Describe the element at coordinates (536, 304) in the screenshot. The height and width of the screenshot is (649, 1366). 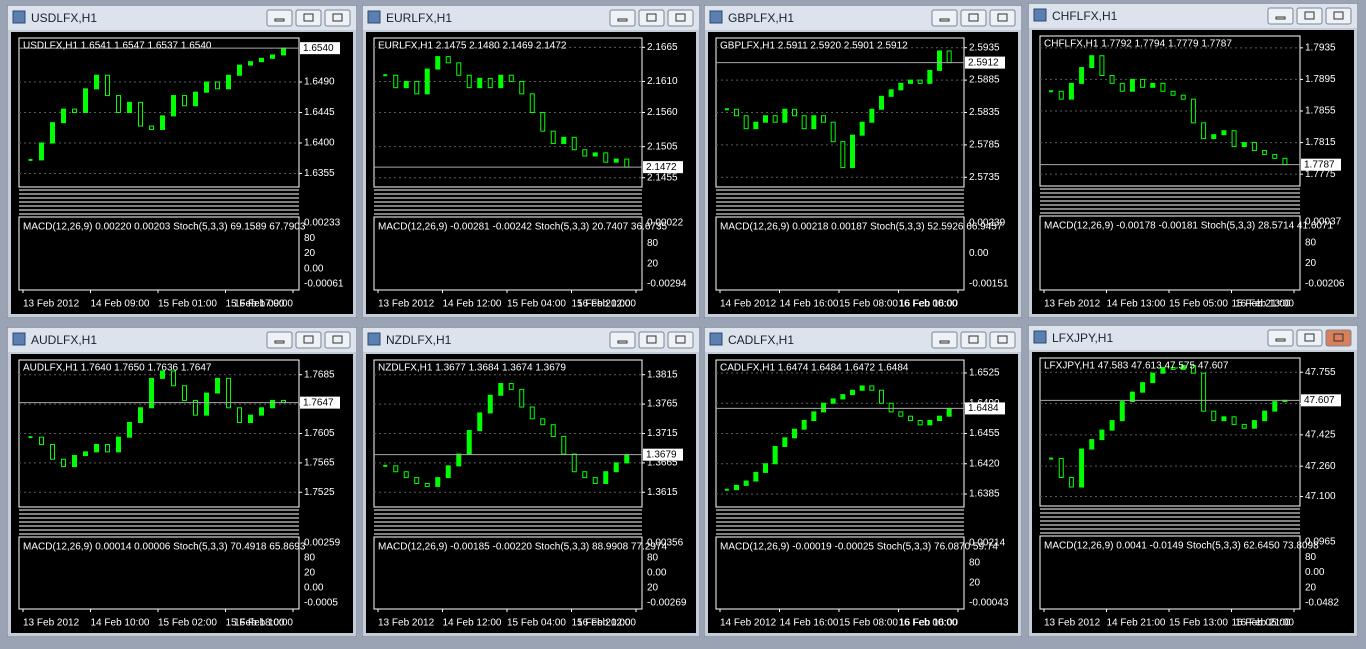
I see `time-label: 15 Feb 04:00` at that location.